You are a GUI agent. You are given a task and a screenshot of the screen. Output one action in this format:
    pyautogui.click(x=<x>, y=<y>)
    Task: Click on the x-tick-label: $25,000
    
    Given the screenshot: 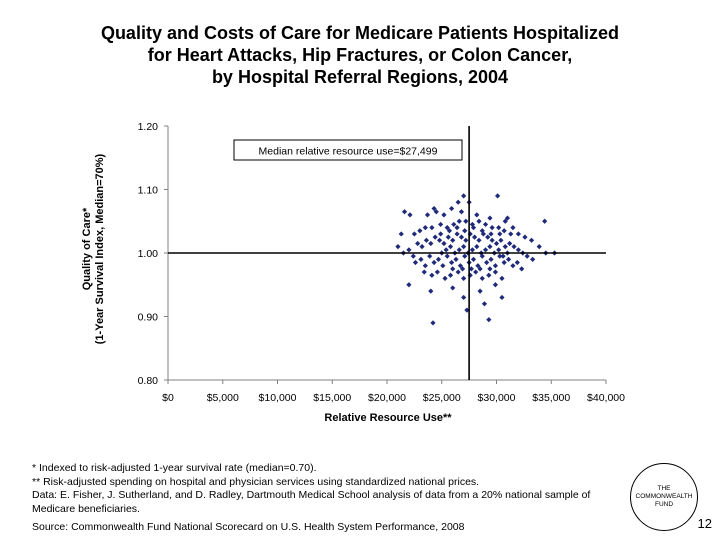 What is the action you would take?
    pyautogui.click(x=442, y=398)
    